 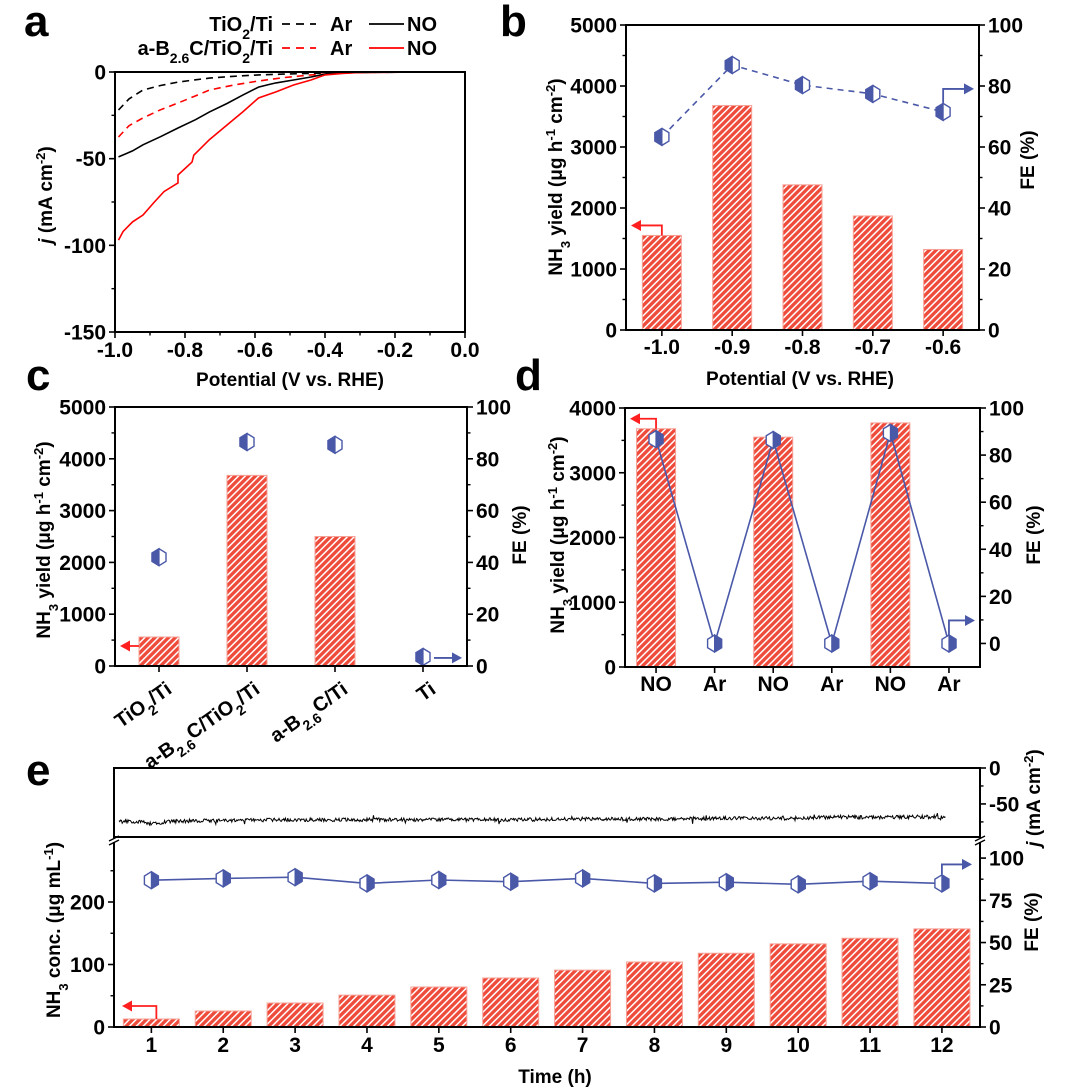 I want to click on left-y-axis-tick-label: 5000, so click(x=593, y=26).